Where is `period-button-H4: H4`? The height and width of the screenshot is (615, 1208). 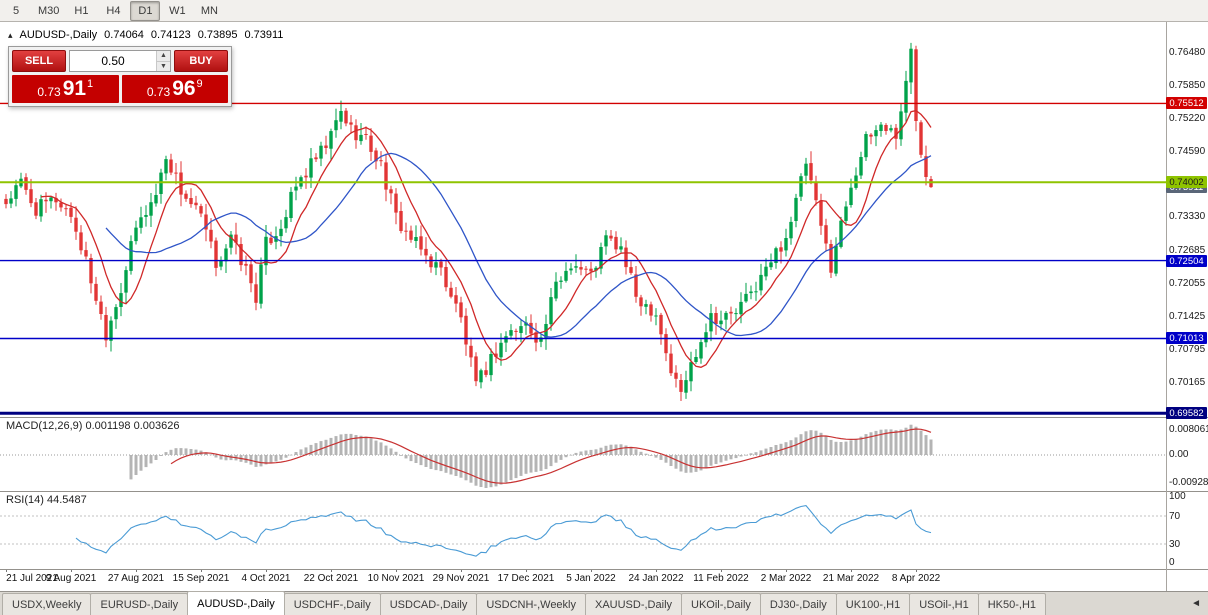 period-button-H4: H4 is located at coordinates (113, 10).